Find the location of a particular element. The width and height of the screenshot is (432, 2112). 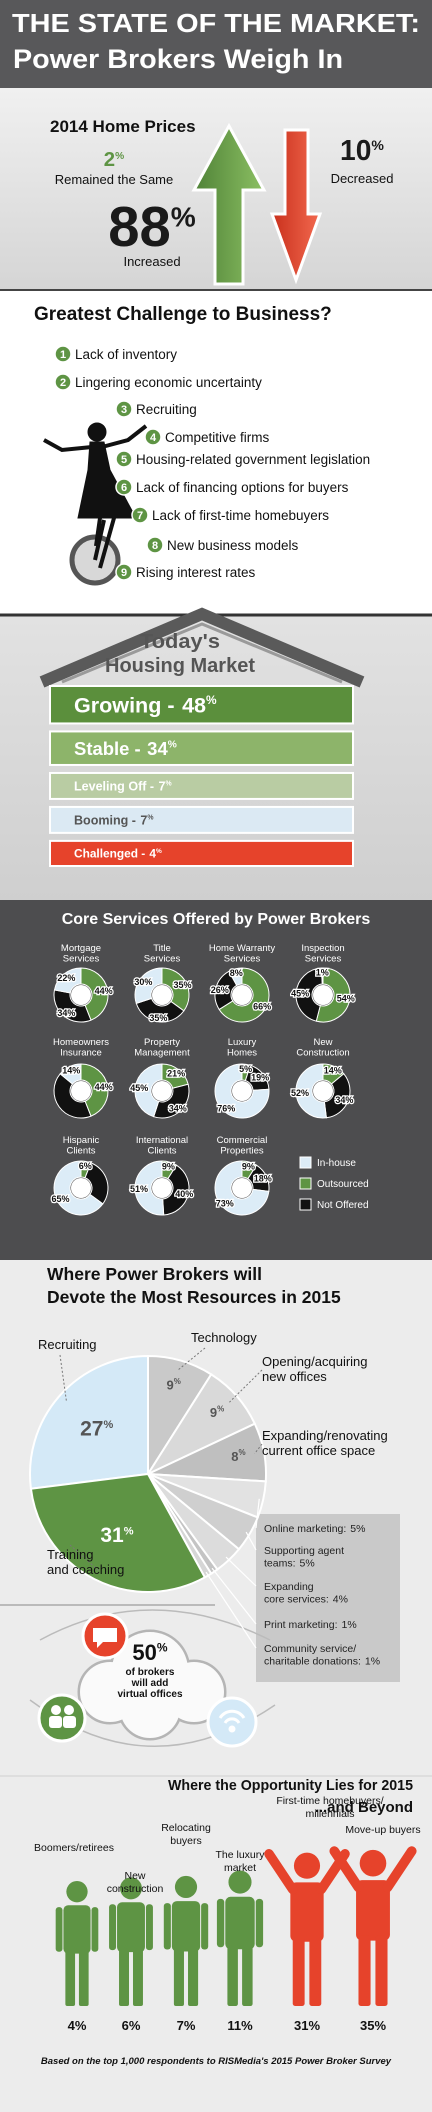

legend-box is located at coordinates (328, 1598).